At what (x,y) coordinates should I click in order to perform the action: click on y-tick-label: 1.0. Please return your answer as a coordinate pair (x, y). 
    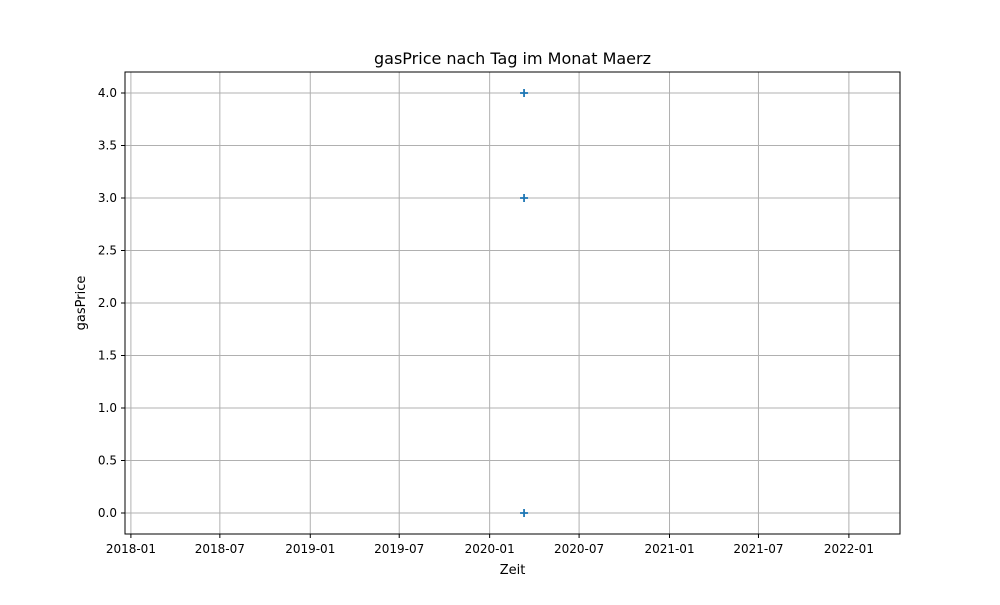
    Looking at the image, I should click on (107, 408).